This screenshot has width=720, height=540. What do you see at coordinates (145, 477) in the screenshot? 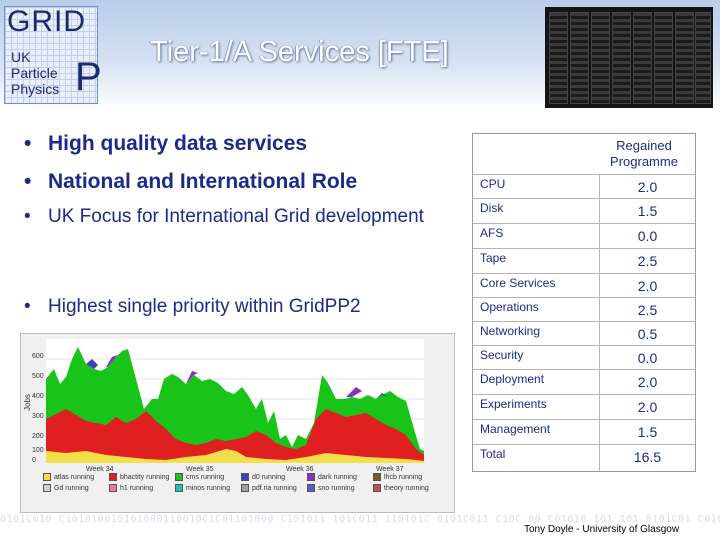
I see `legend-label: bhactity running` at bounding box center [145, 477].